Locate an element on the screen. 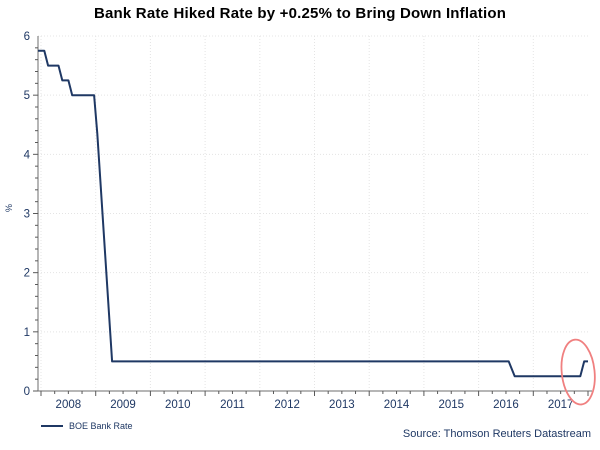 This screenshot has width=600, height=450. y-tick-label: 2 is located at coordinates (27, 274).